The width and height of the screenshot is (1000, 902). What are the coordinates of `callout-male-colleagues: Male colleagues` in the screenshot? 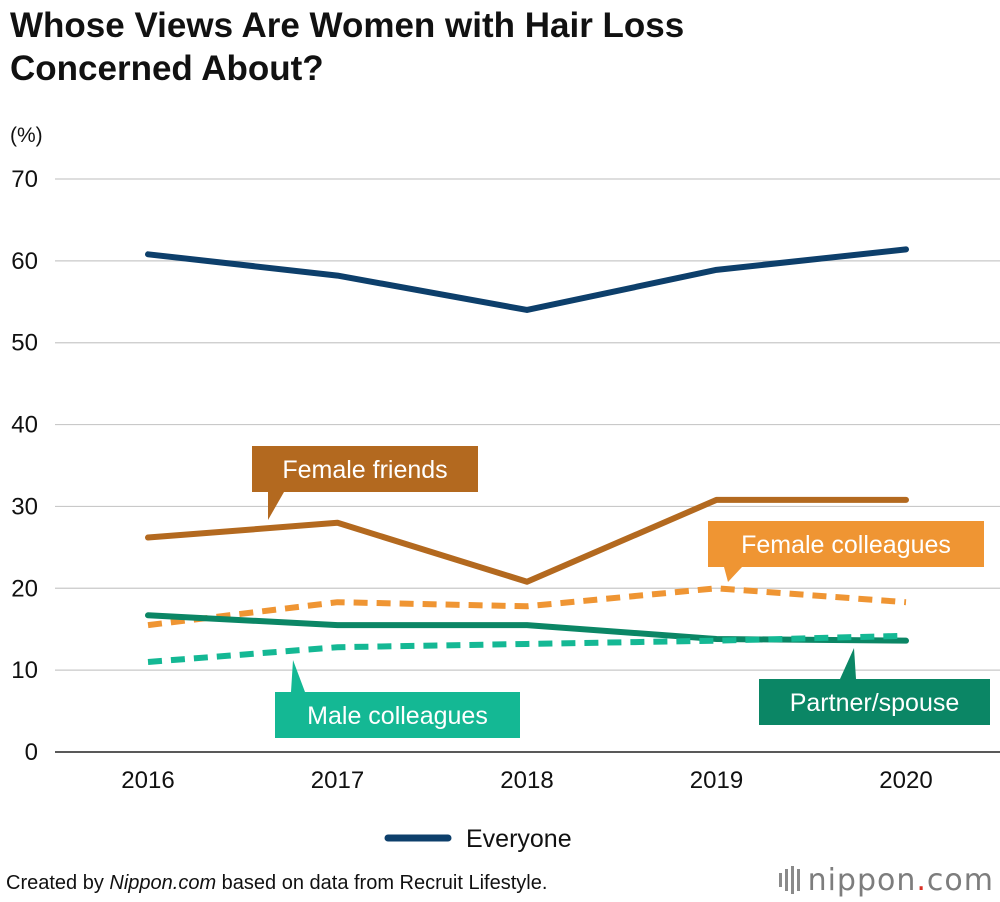 It's located at (397, 699).